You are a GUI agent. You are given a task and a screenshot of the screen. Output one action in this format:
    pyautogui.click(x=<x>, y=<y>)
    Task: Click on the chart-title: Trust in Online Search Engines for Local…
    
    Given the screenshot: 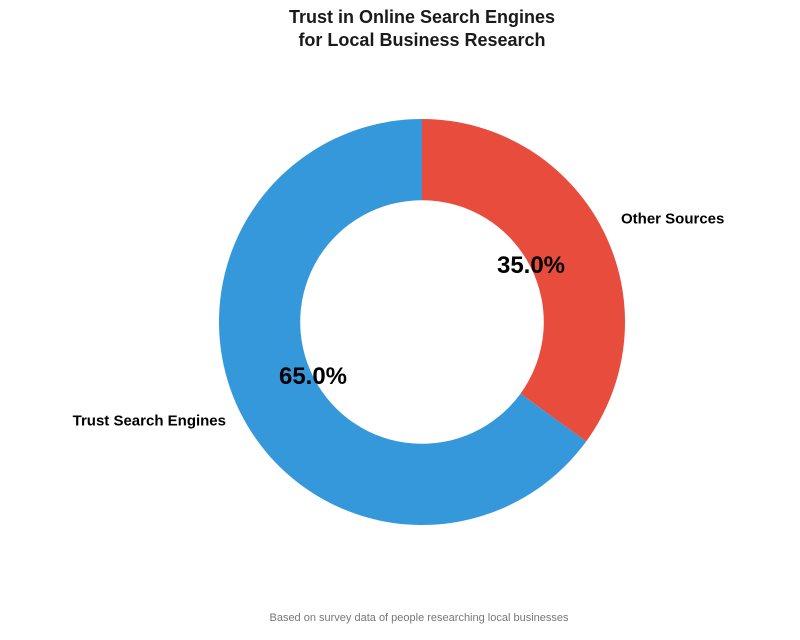 What is the action you would take?
    pyautogui.click(x=422, y=28)
    